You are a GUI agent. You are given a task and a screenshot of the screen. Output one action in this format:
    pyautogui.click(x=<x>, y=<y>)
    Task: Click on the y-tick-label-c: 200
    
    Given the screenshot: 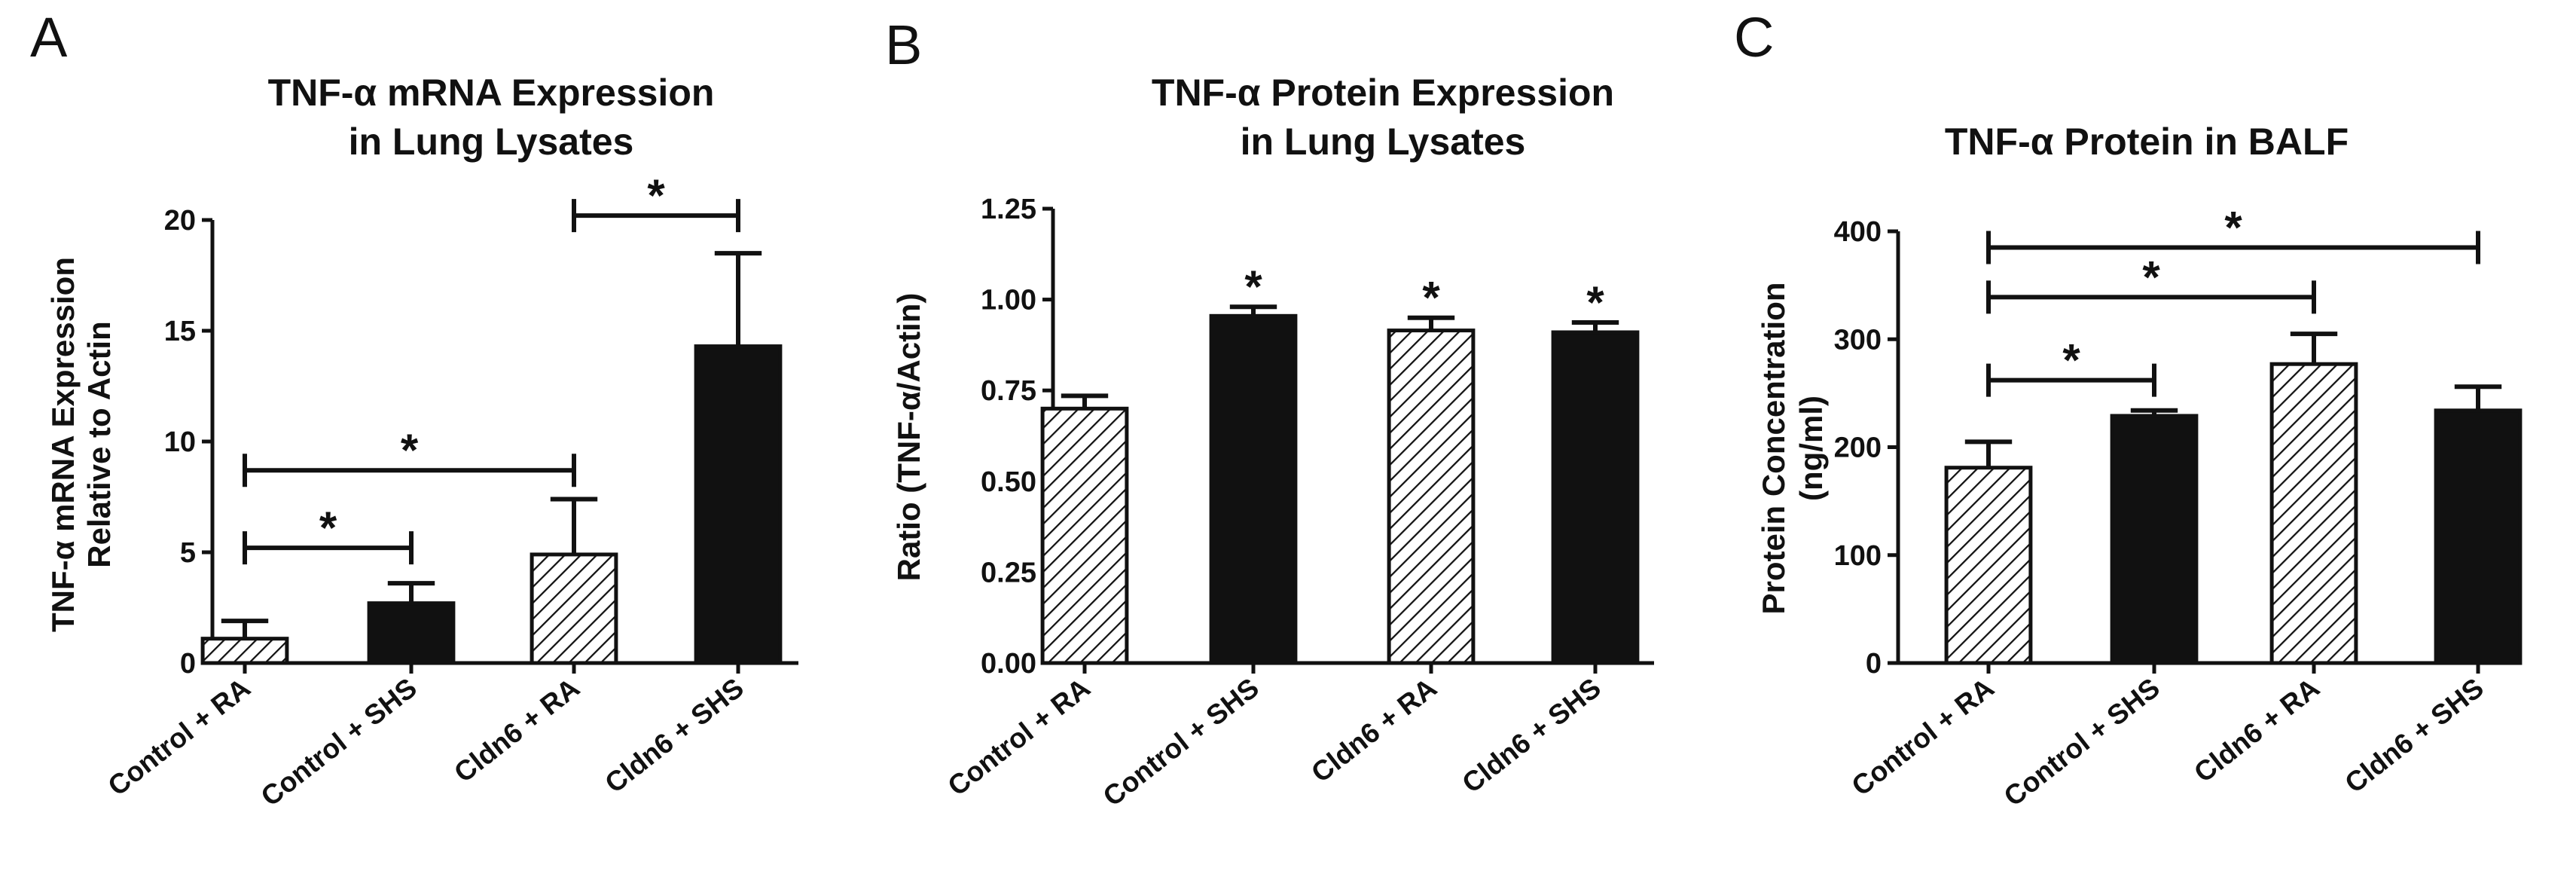 What is the action you would take?
    pyautogui.click(x=1858, y=448)
    